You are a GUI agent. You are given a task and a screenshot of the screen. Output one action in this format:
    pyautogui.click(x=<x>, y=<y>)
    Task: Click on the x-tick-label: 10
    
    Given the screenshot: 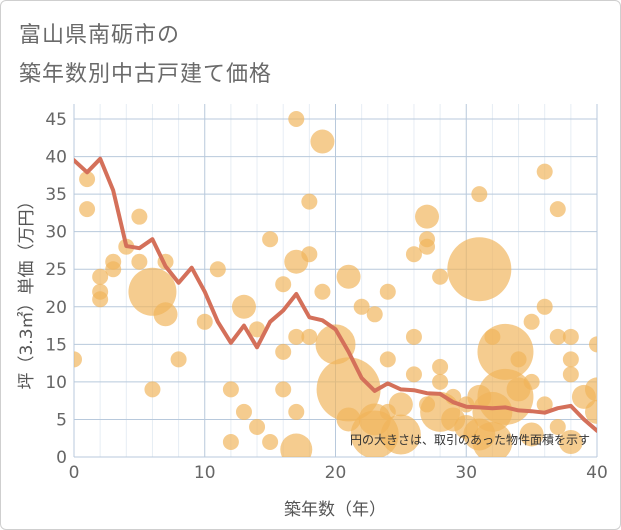 What is the action you would take?
    pyautogui.click(x=205, y=473)
    